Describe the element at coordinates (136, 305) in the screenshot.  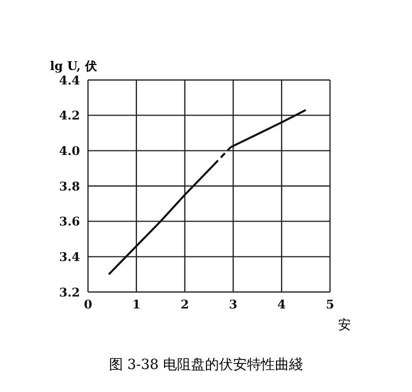
I see `x-tick-label: 1` at that location.